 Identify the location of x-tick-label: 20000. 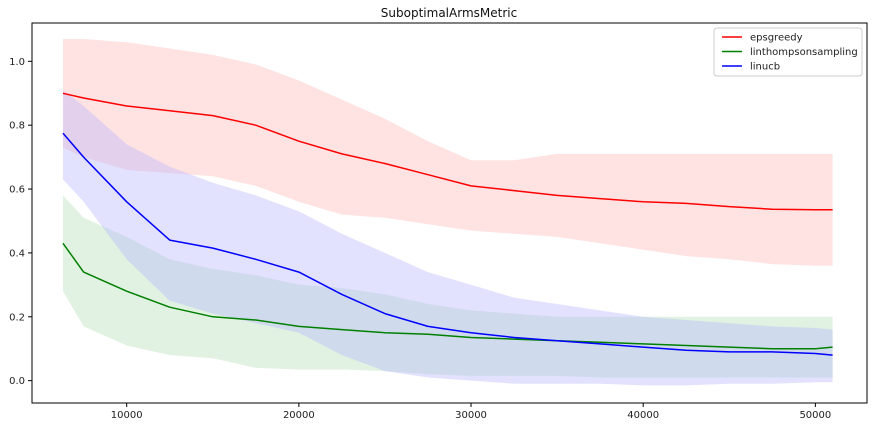
(299, 415).